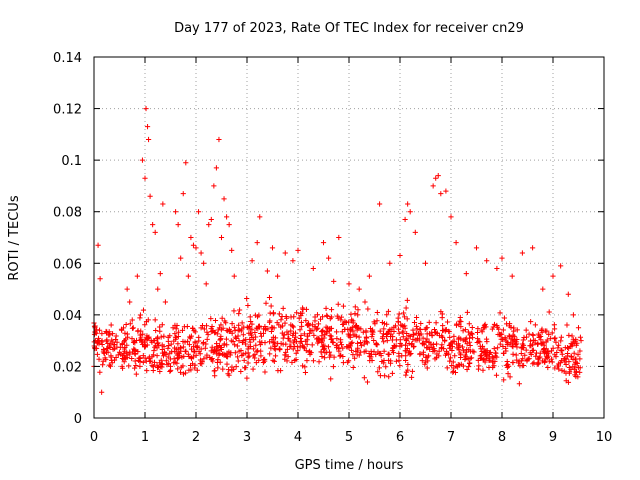 The width and height of the screenshot is (640, 480). I want to click on x-tick-label: 1, so click(145, 437).